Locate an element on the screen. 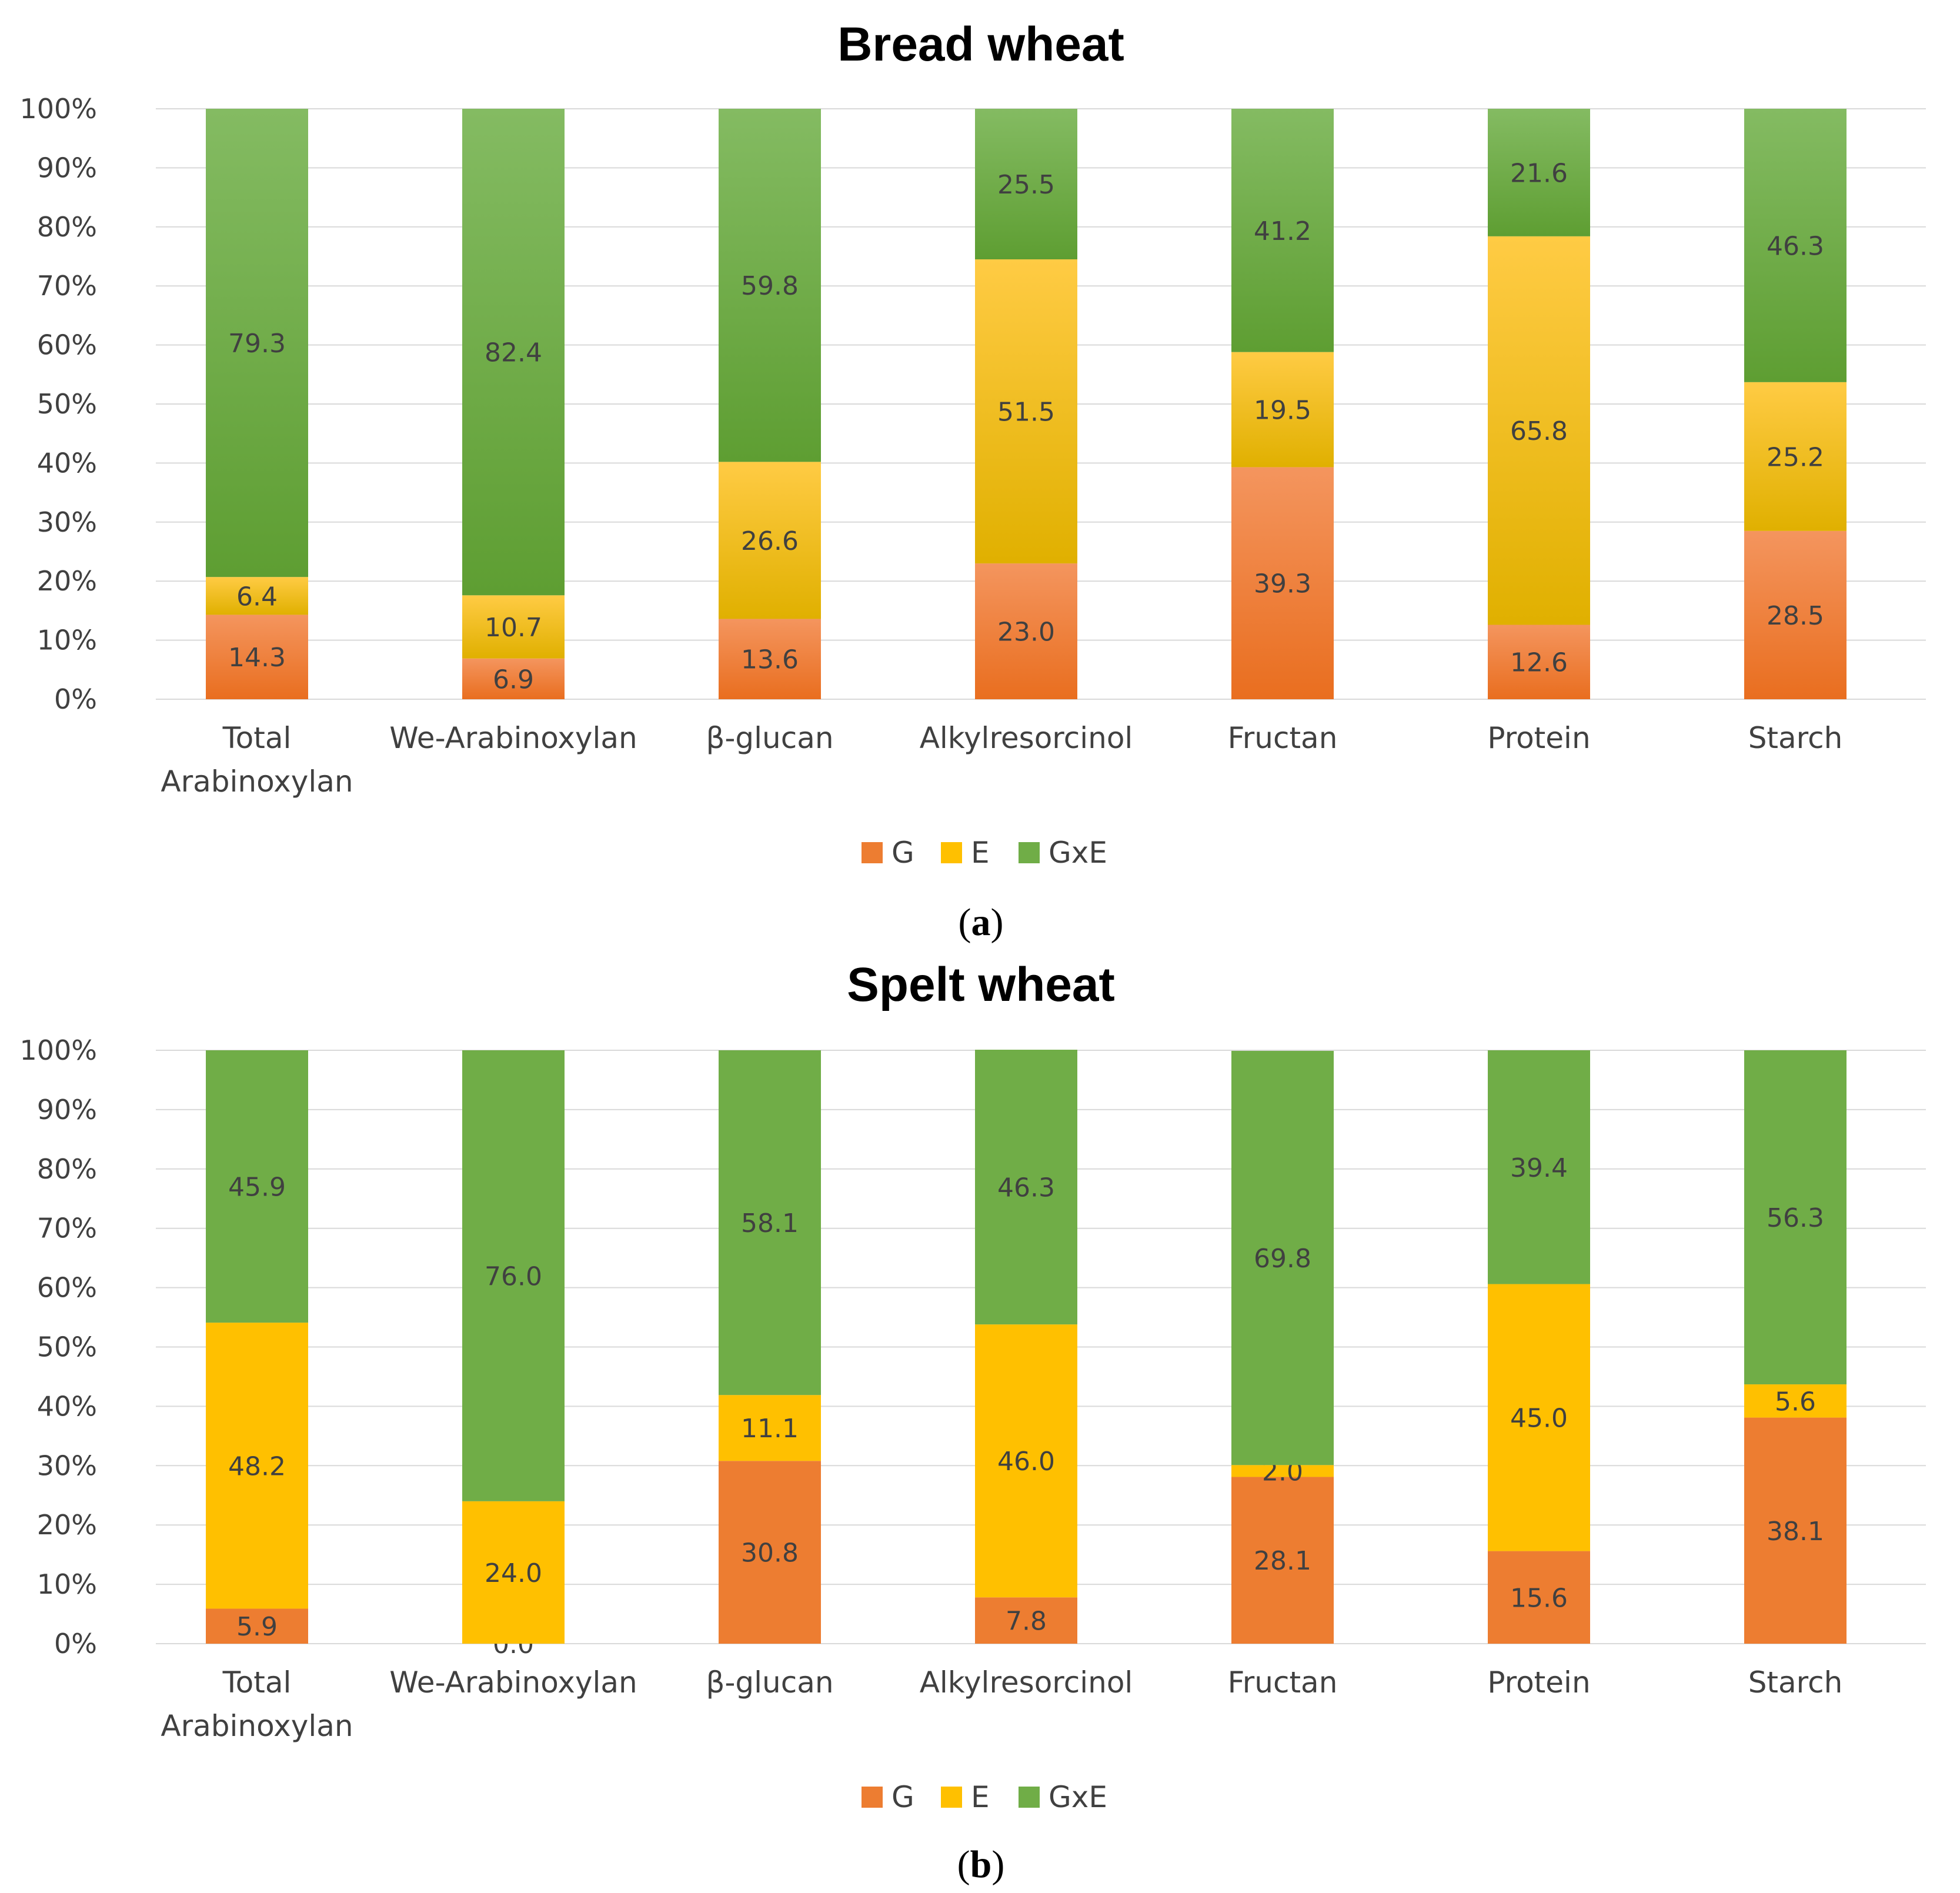 This screenshot has height=1893, width=1960. data-label: 58.1 is located at coordinates (770, 1223).